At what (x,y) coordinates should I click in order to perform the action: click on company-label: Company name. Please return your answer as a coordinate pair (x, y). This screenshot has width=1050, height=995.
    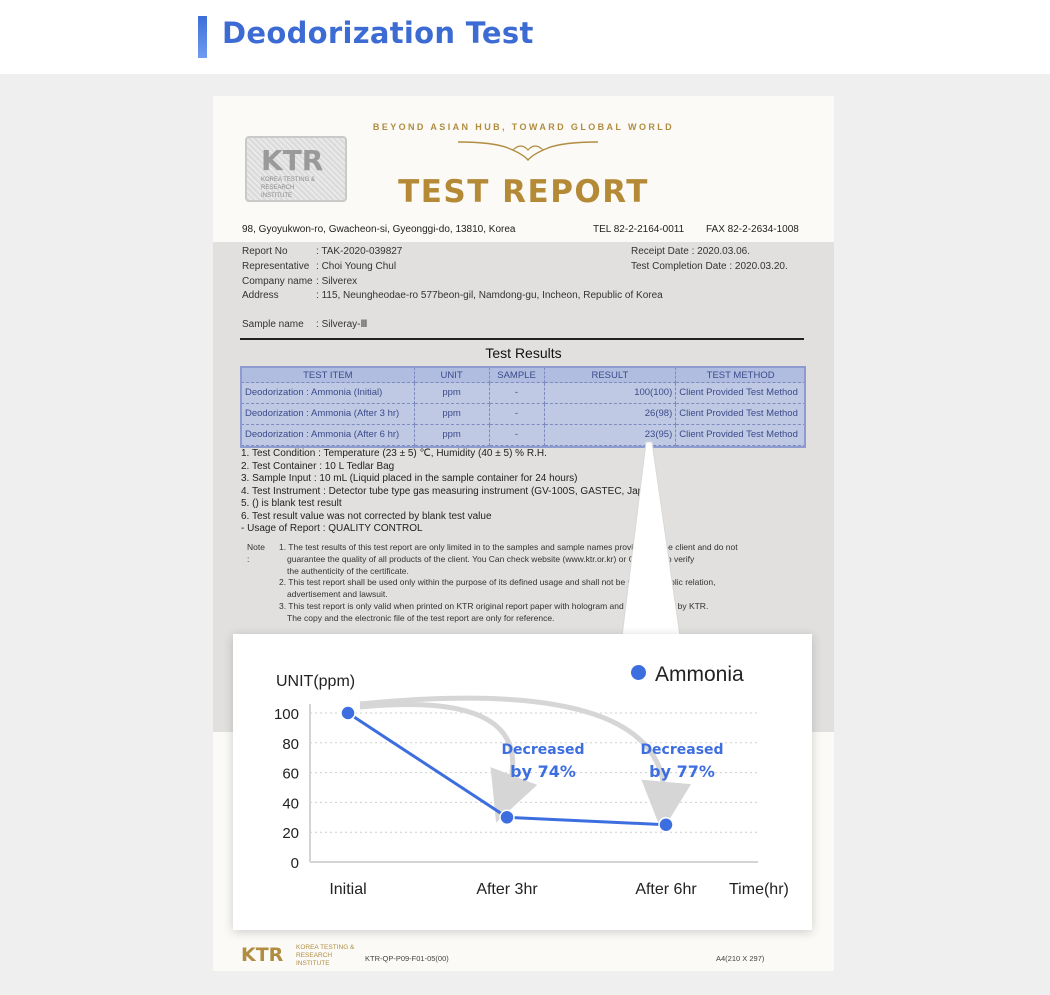
    Looking at the image, I should click on (277, 281).